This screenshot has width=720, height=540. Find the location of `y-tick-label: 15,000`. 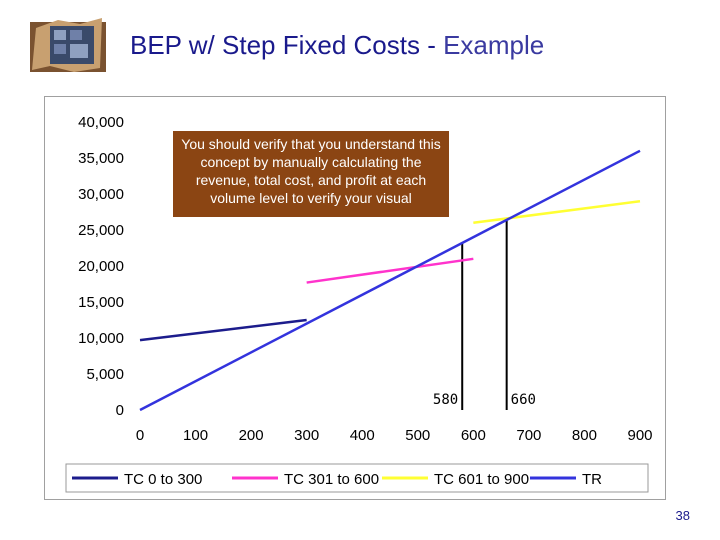

y-tick-label: 15,000 is located at coordinates (101, 302).